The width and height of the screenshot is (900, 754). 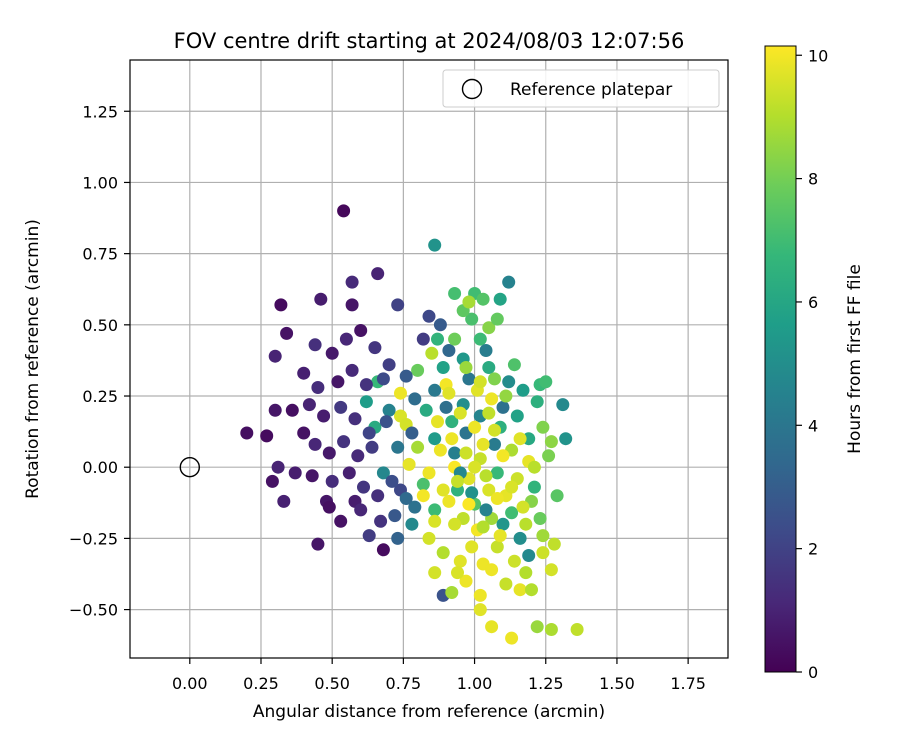 I want to click on y-tick-label: 0.50, so click(x=100, y=325).